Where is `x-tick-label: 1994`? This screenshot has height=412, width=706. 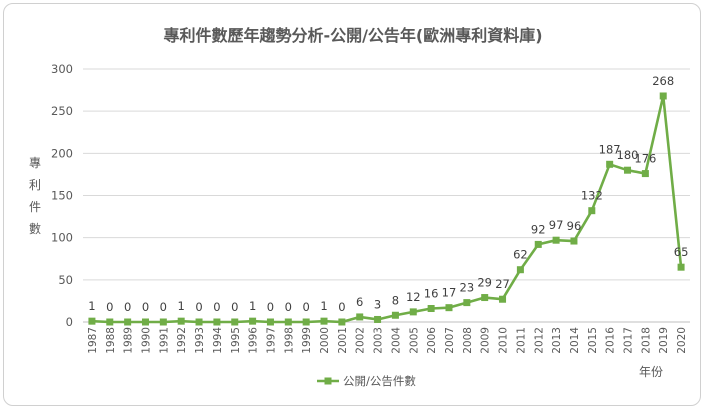 x-tick-label: 1994 is located at coordinates (218, 340).